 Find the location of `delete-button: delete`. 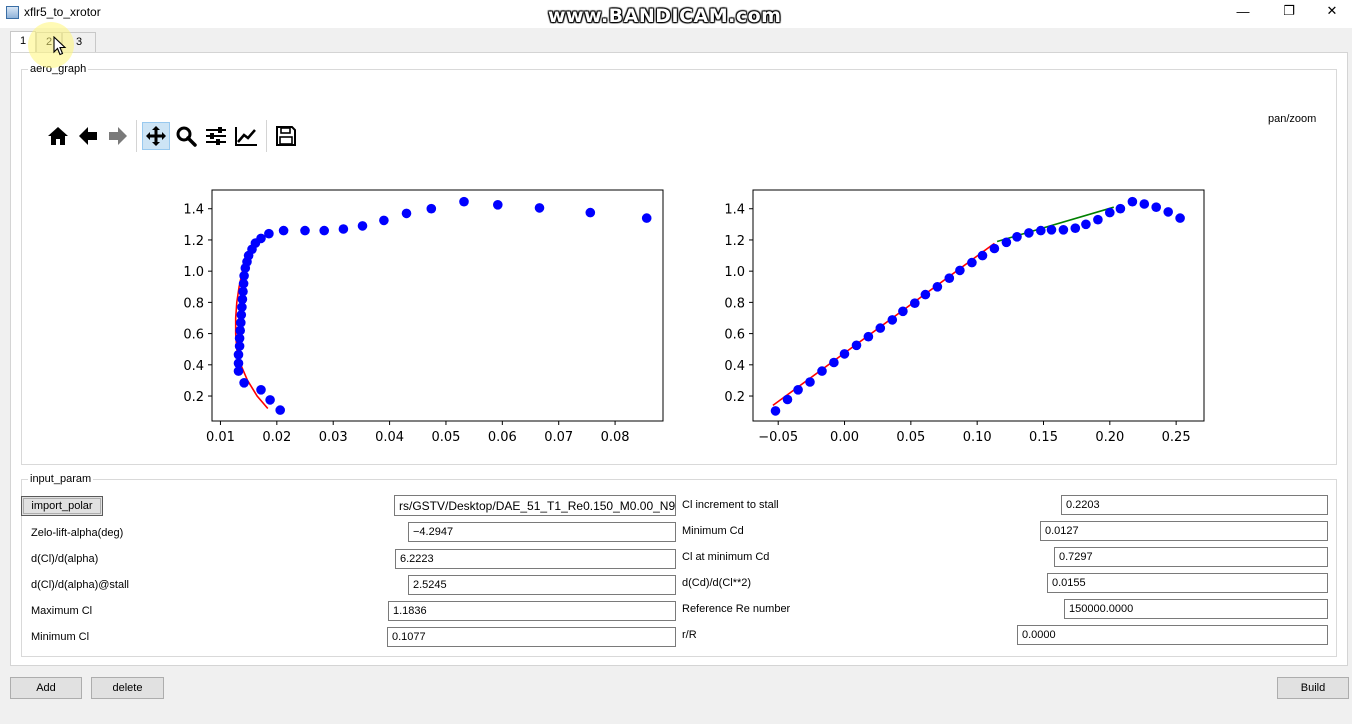

delete-button: delete is located at coordinates (127, 688).